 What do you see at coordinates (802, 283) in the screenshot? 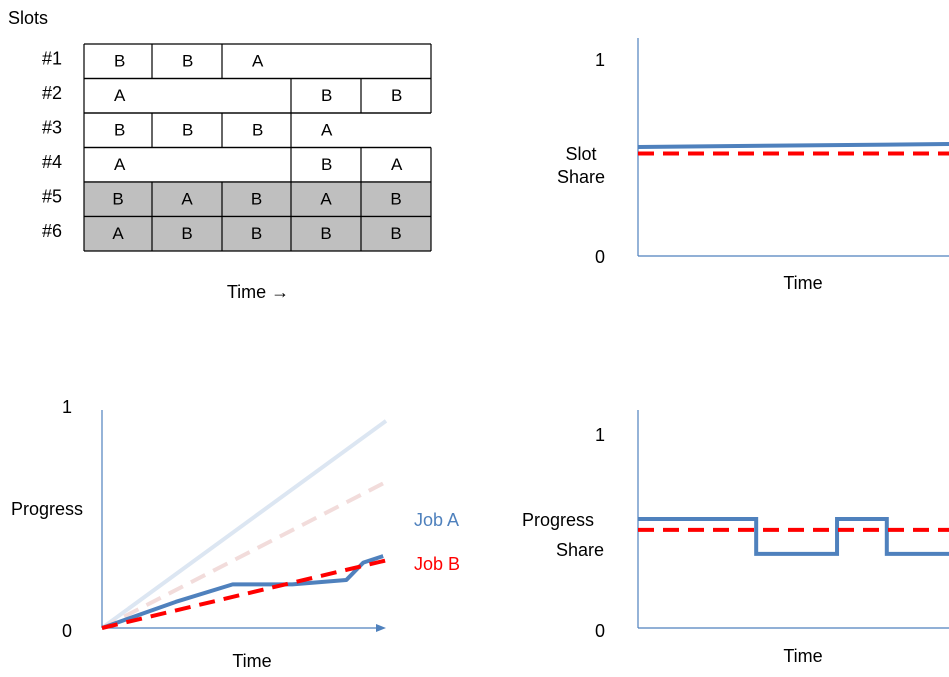
I see `slot-share-xlabel: Time` at bounding box center [802, 283].